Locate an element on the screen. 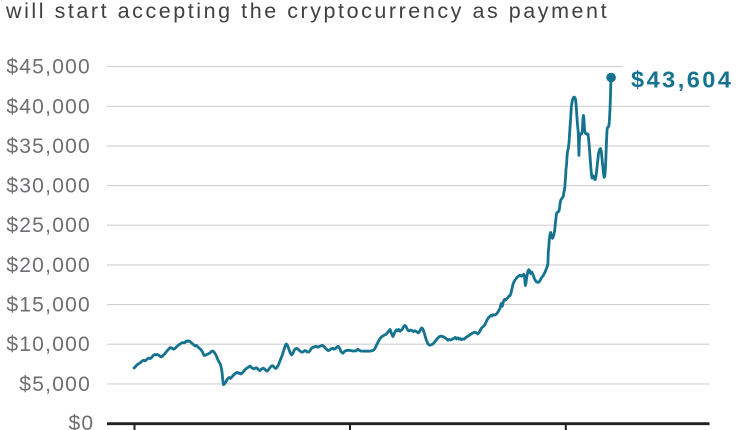 The height and width of the screenshot is (430, 750). svg-text: $40,000 is located at coordinates (48, 106).